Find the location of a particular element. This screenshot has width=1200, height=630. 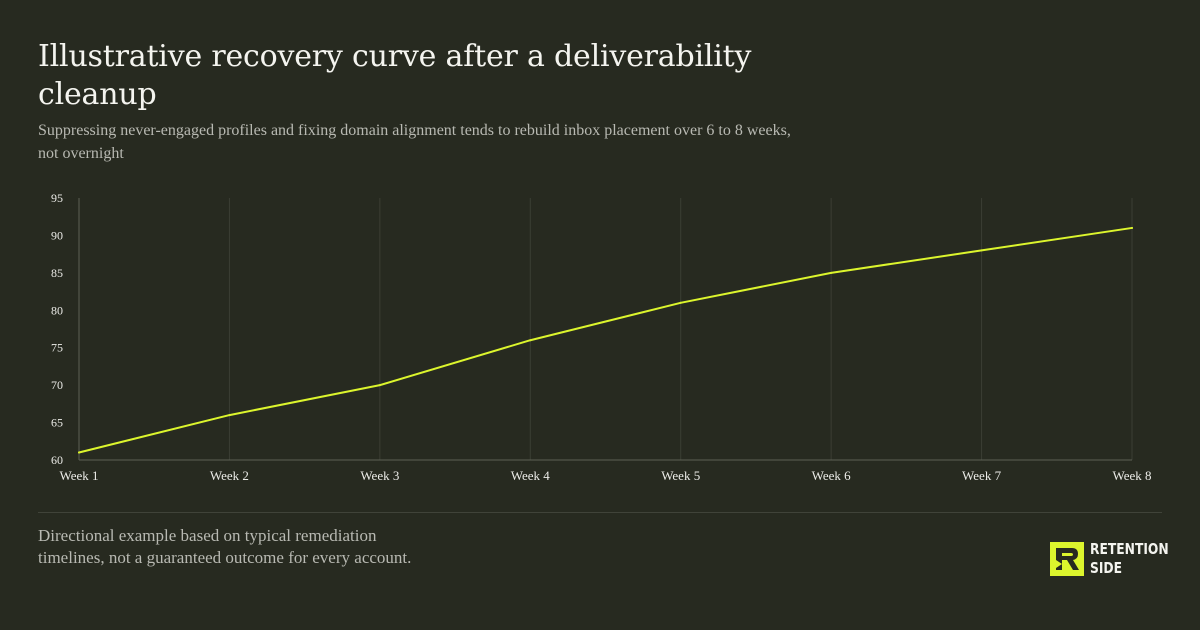

x-tick-label: Week 7 is located at coordinates (982, 475).